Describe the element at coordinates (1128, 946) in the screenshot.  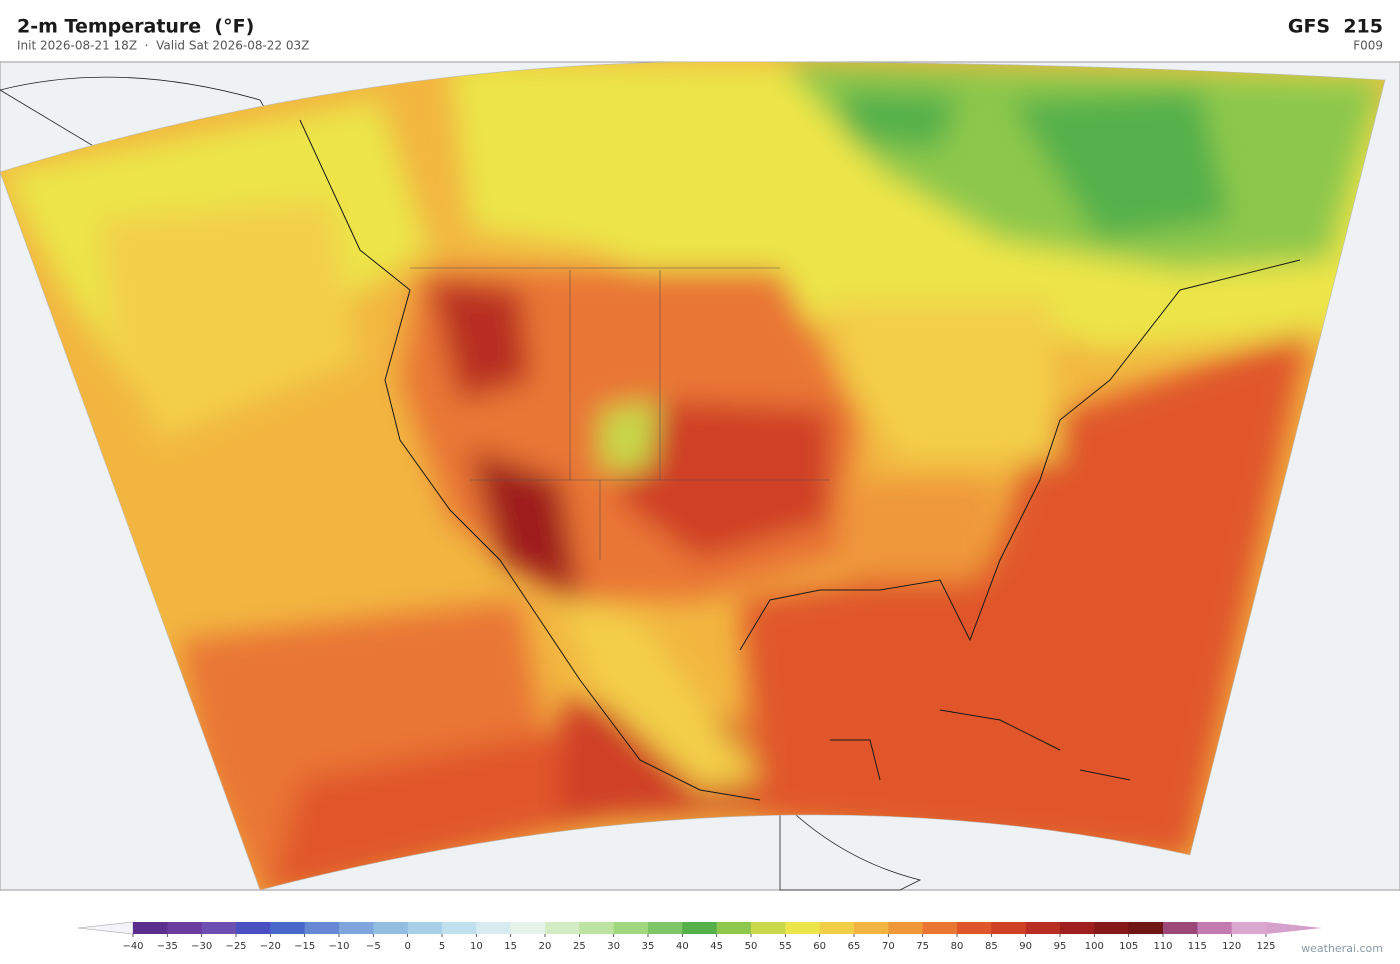
I see `colorbar-tick-label: 105` at that location.